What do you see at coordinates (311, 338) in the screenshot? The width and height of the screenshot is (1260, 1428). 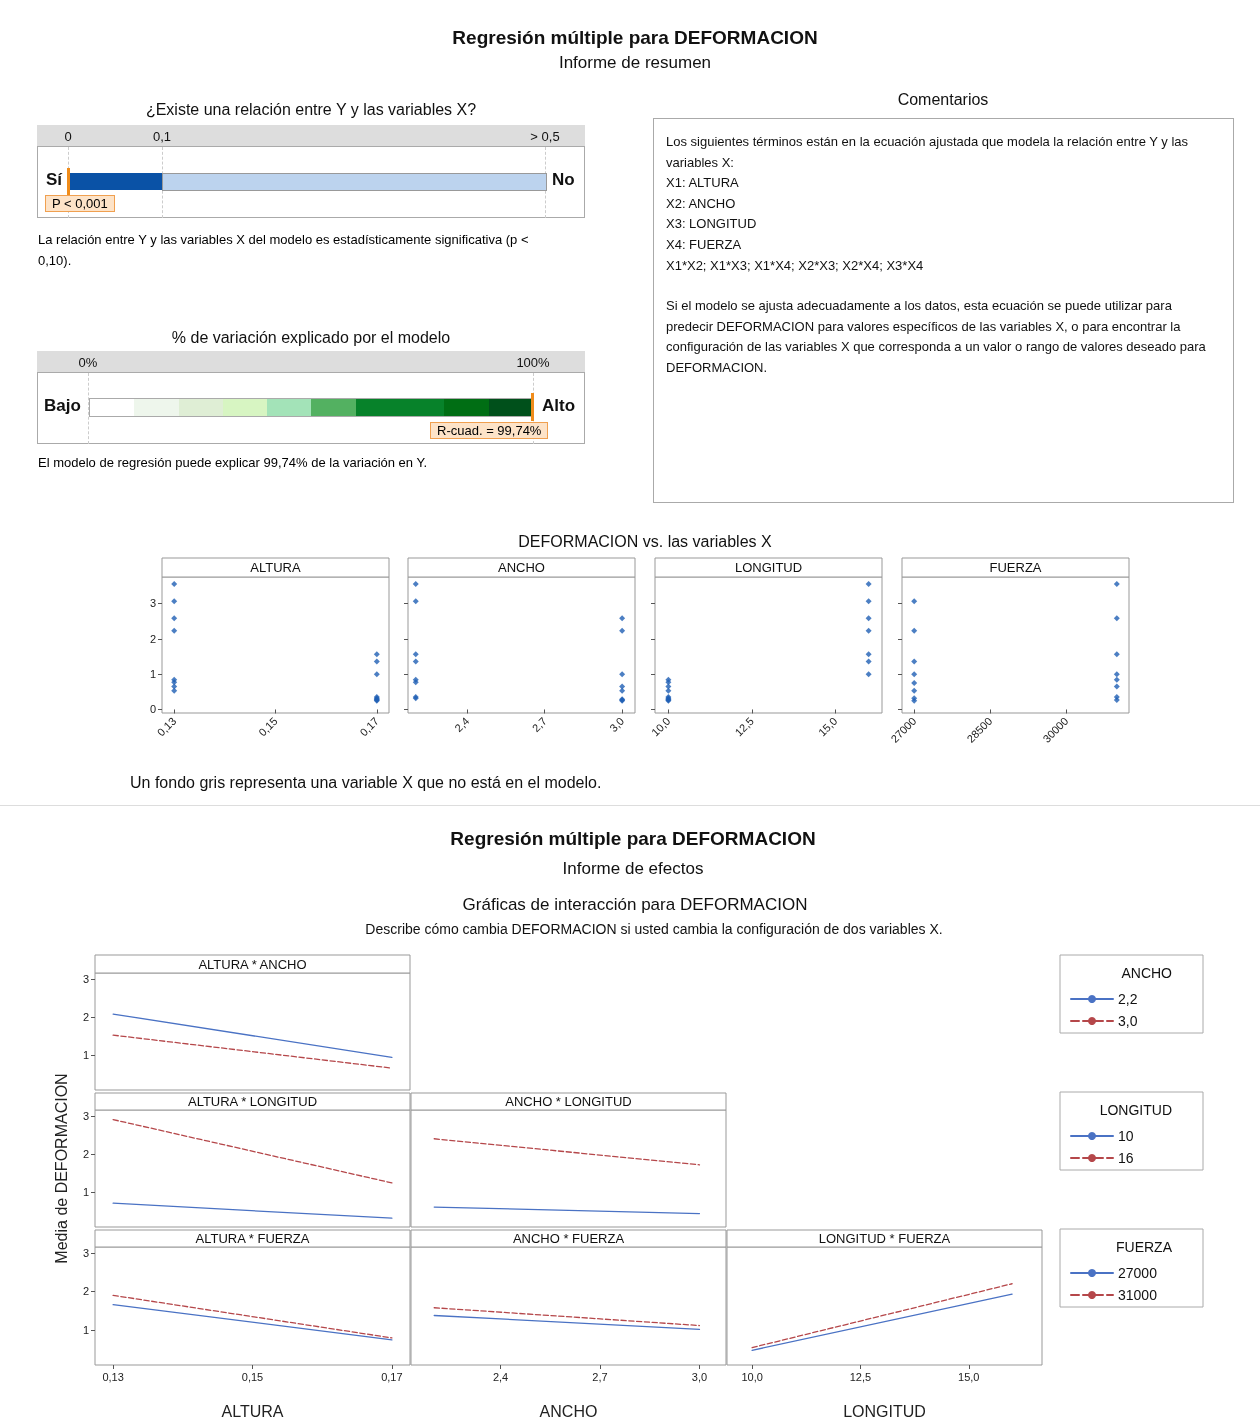 I see `text: % de variación explicado por el modelo` at bounding box center [311, 338].